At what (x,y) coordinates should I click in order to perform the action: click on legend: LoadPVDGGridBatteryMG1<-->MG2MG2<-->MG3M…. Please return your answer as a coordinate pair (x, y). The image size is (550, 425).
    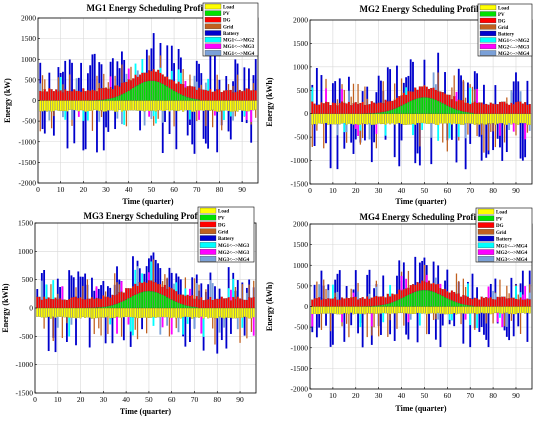
    Looking at the image, I should click on (505, 30).